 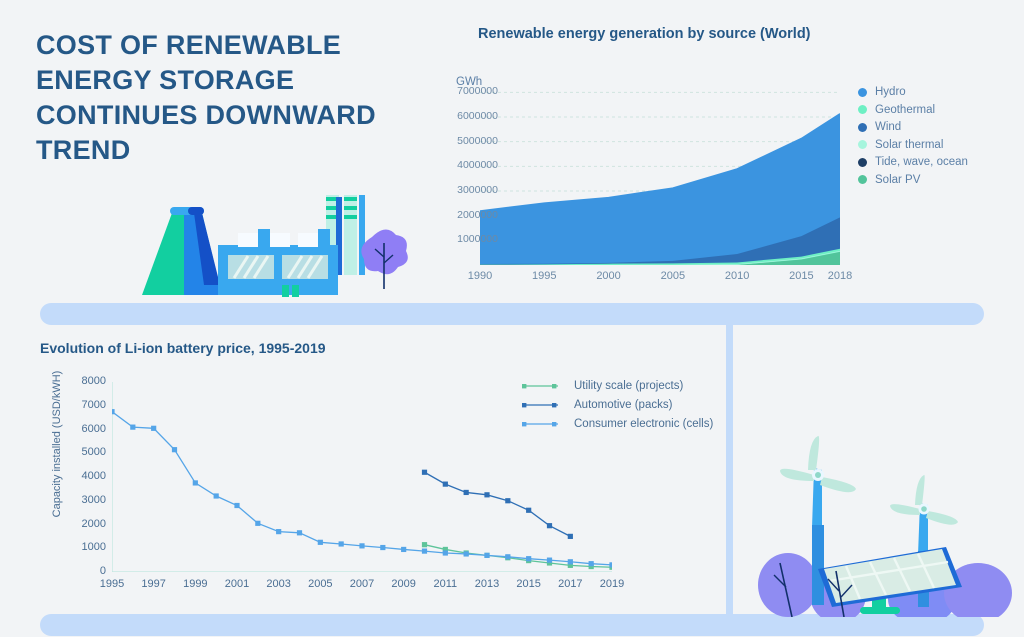 What do you see at coordinates (480, 276) in the screenshot?
I see `area-chart-x-tick: 1990` at bounding box center [480, 276].